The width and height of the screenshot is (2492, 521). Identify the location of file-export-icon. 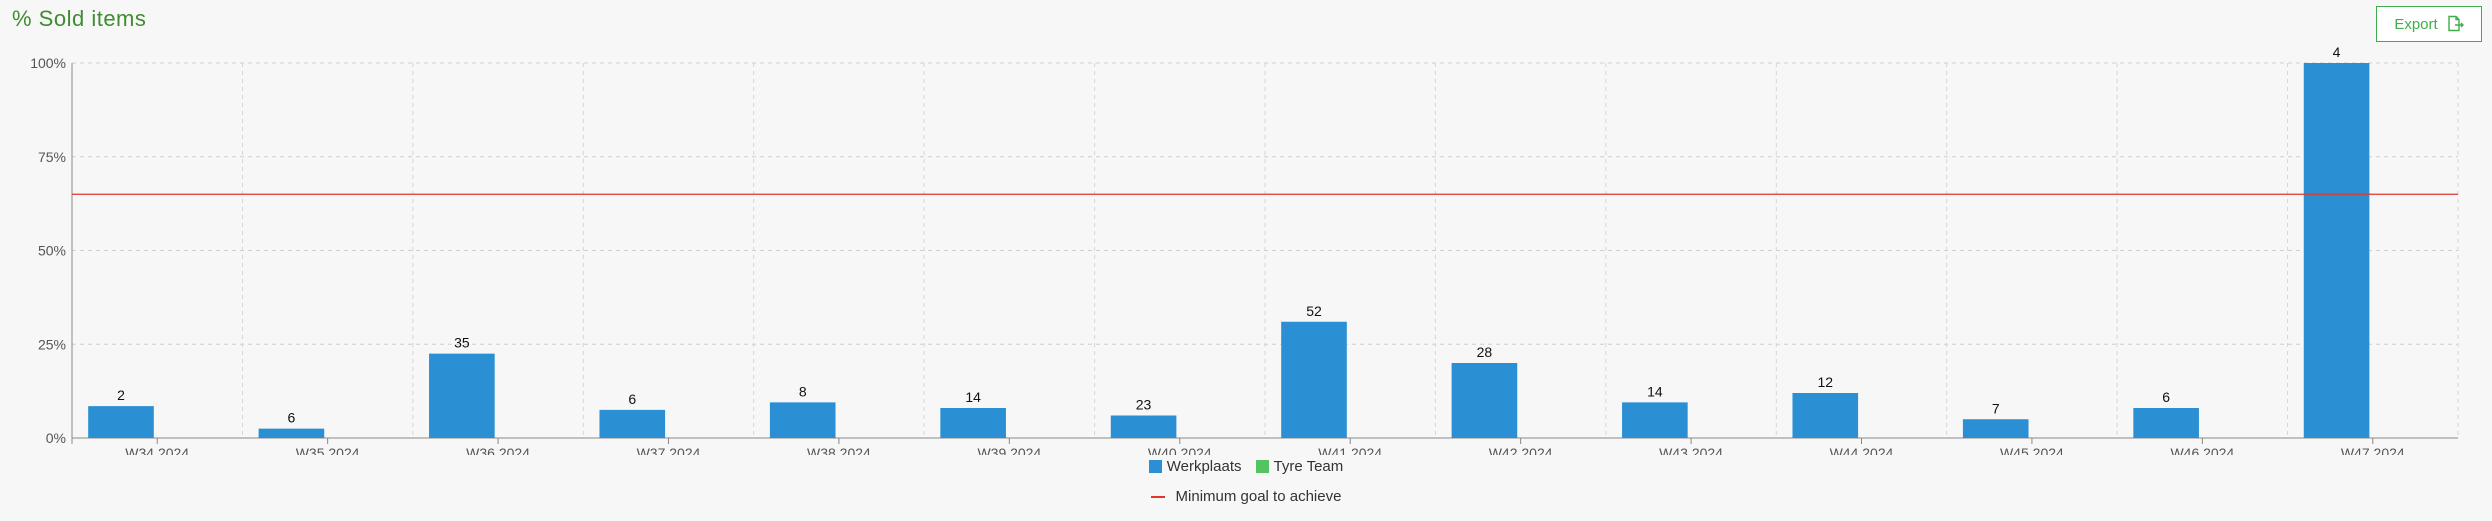
(2455, 23).